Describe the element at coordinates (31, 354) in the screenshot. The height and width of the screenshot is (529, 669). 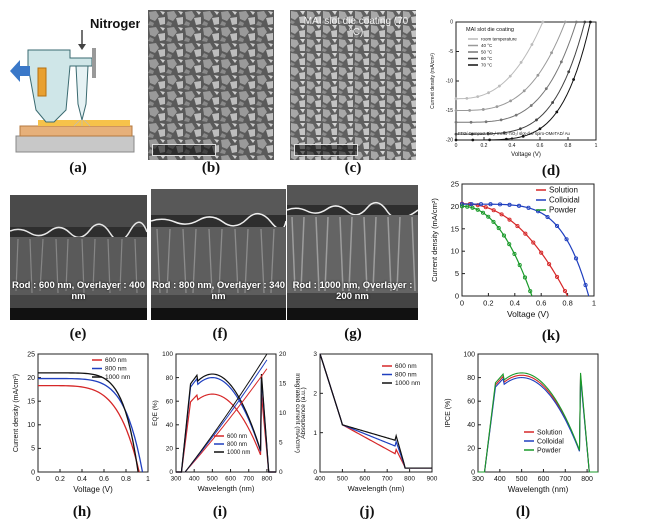
I see `y-tick-label: 25` at that location.